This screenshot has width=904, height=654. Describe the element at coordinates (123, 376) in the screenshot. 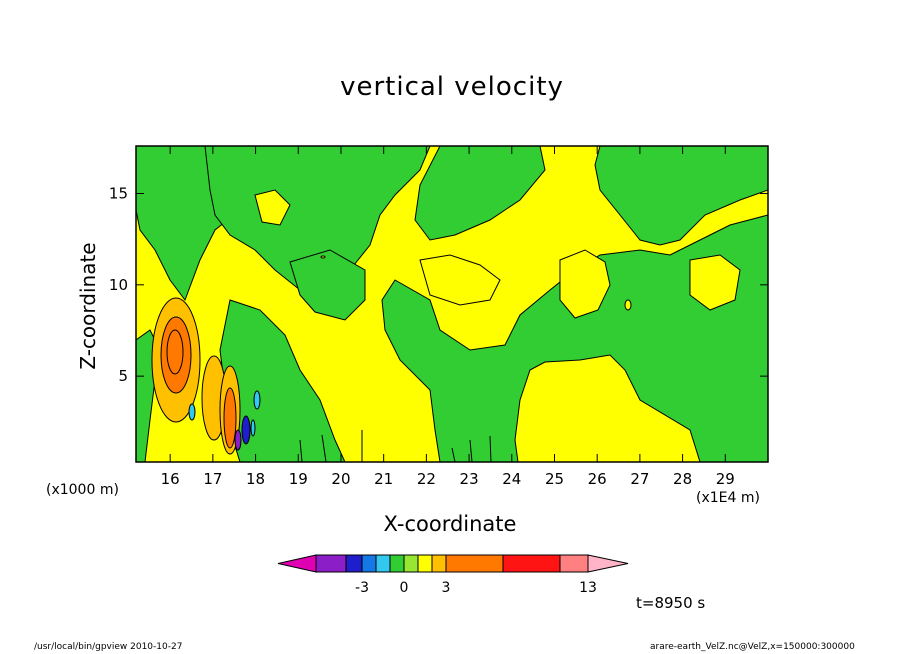

I see `y-tick-label: 5` at that location.